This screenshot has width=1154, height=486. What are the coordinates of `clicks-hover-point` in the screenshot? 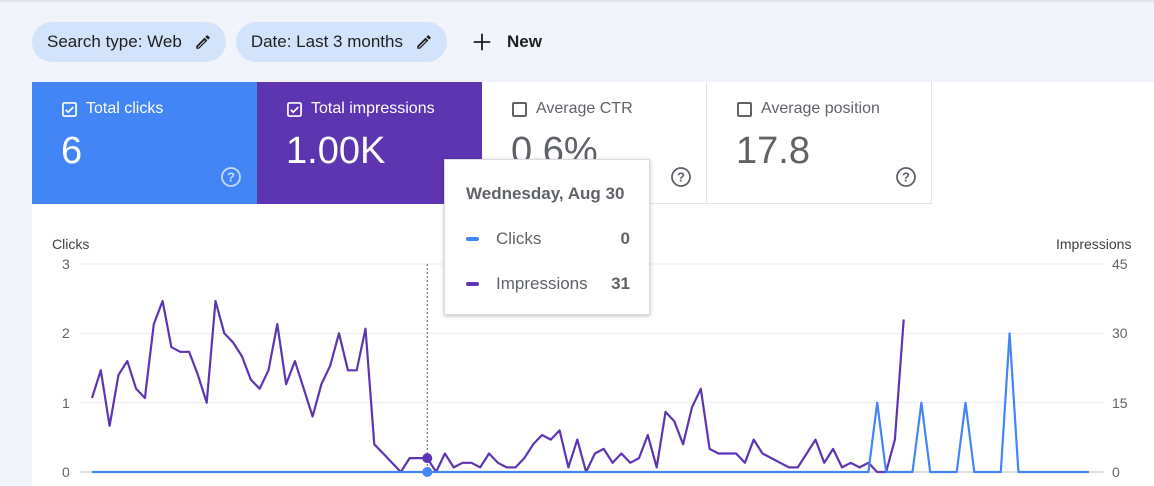 It's located at (427, 472).